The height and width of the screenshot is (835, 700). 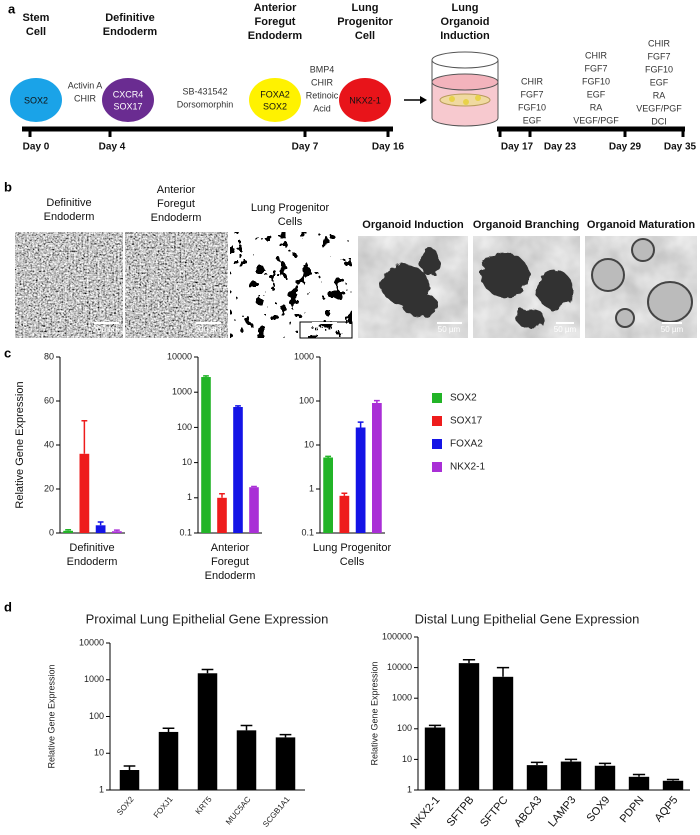 I want to click on x-tick-label: LAMP3, so click(x=562, y=811).